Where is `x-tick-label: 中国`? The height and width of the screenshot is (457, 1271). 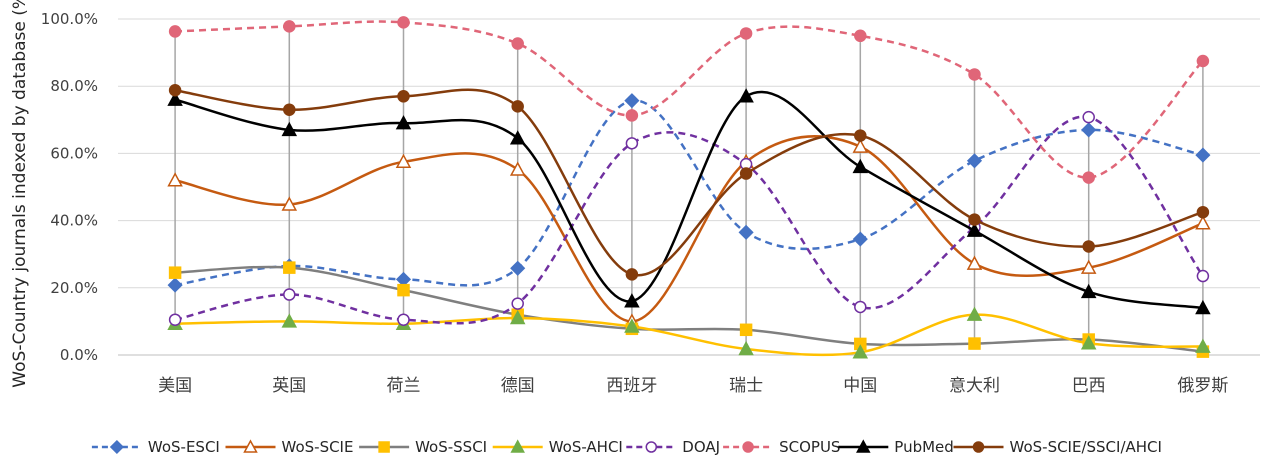
x-tick-label: 中国 is located at coordinates (860, 386).